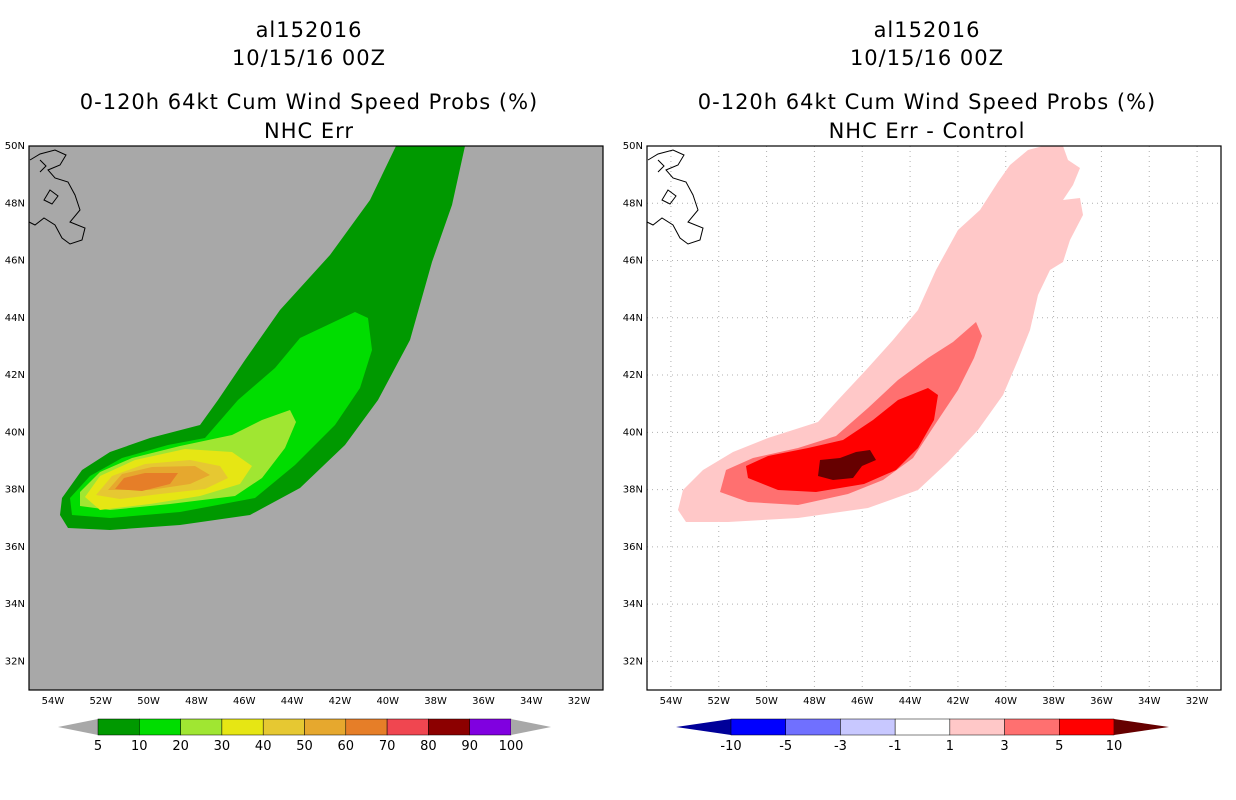 Image resolution: width=1236 pixels, height=800 pixels. I want to click on colorbar-label: 90, so click(469, 746).